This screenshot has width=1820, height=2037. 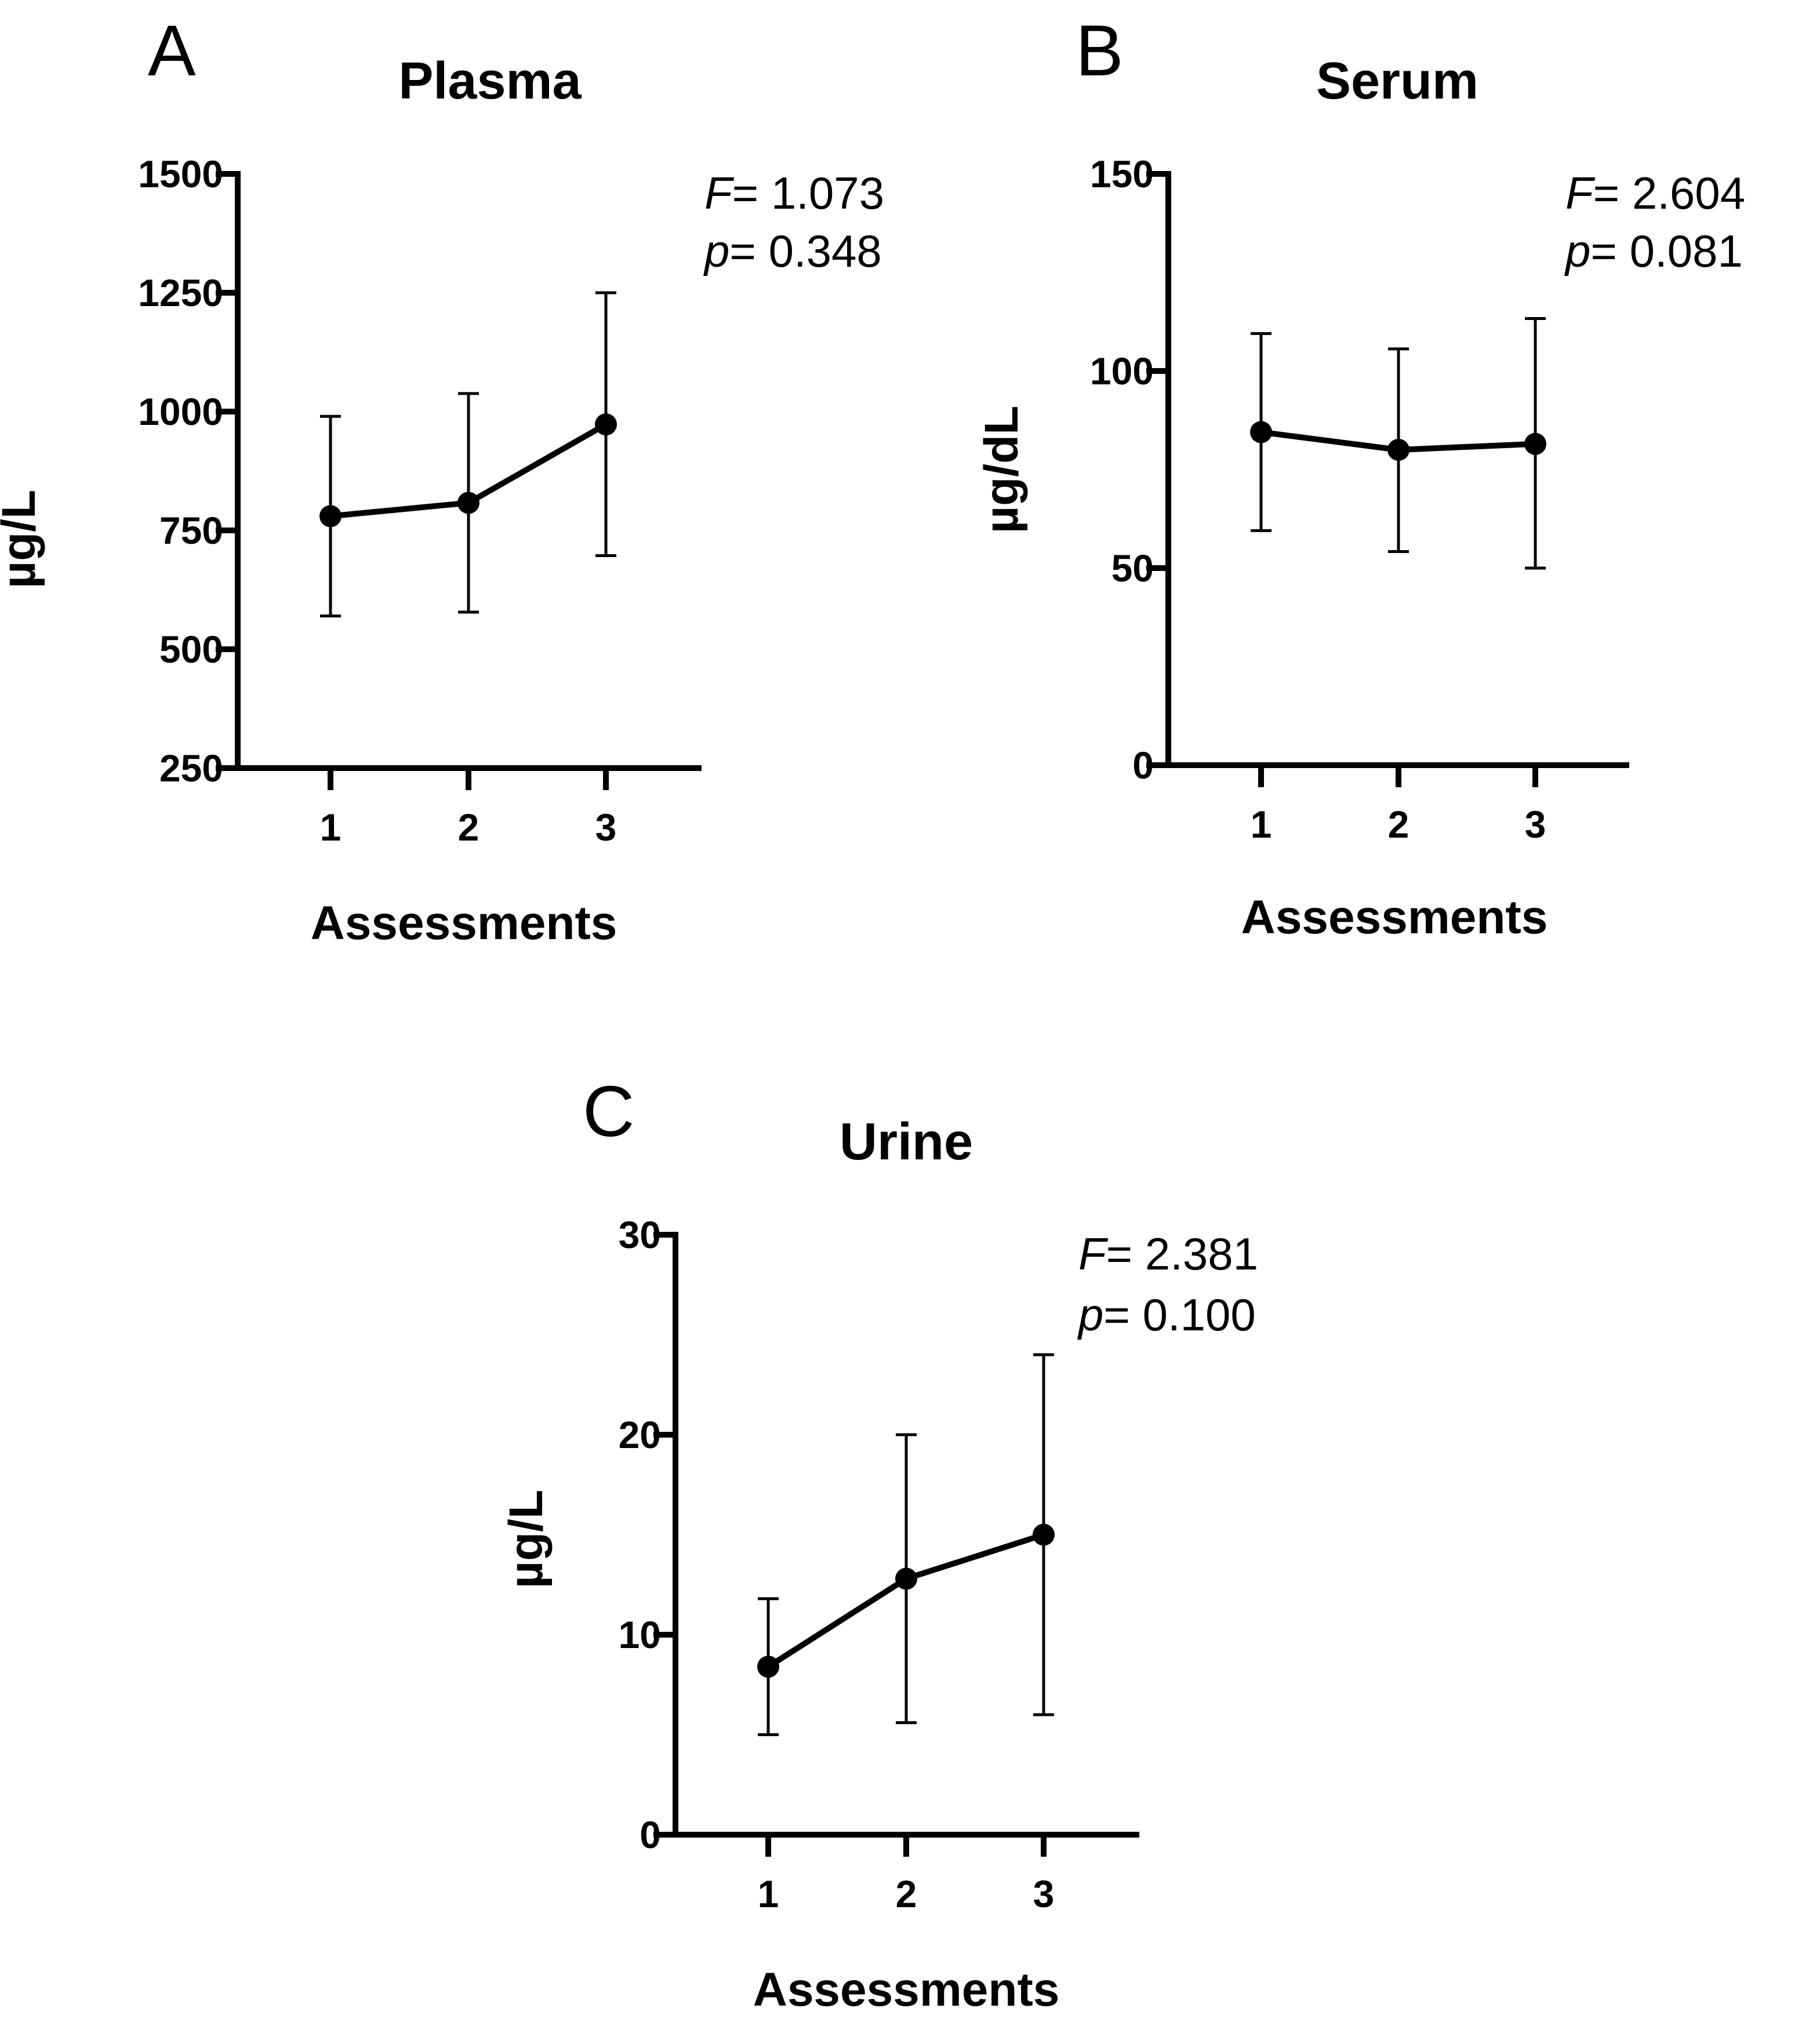 What do you see at coordinates (1133, 568) in the screenshot?
I see `y-tick-label: 50` at bounding box center [1133, 568].